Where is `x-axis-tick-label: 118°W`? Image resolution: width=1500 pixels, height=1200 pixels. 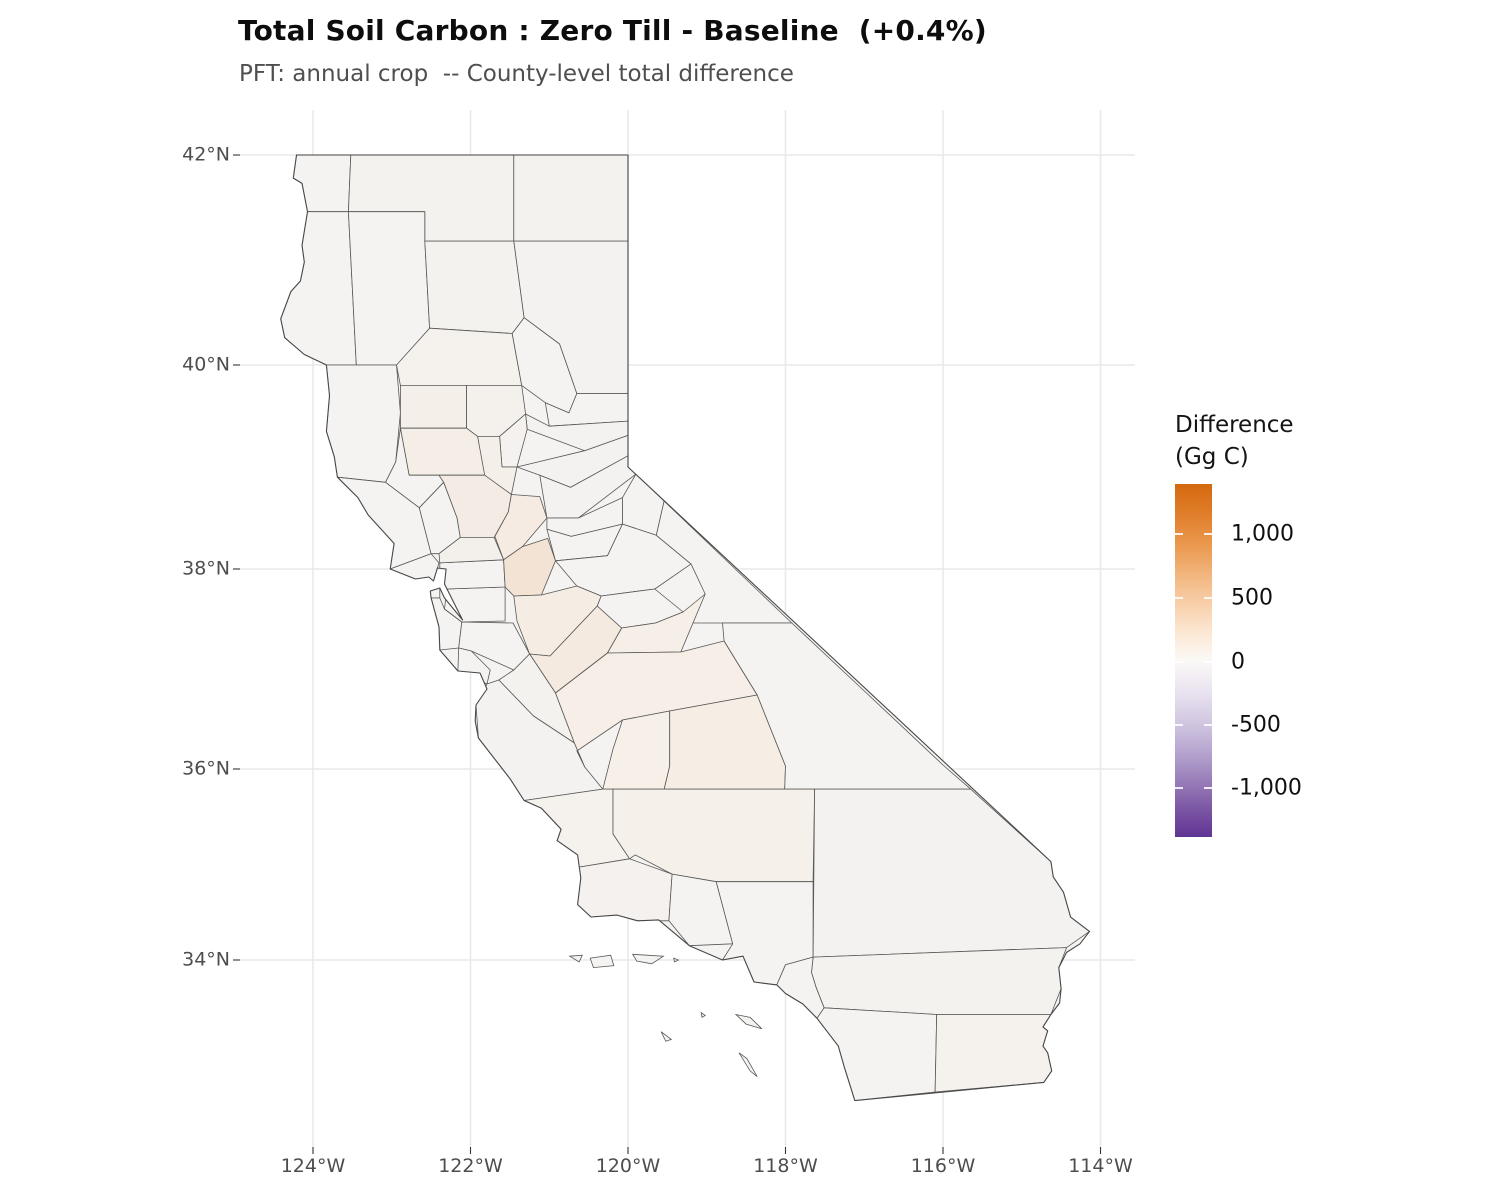 x-axis-tick-label: 118°W is located at coordinates (785, 1166).